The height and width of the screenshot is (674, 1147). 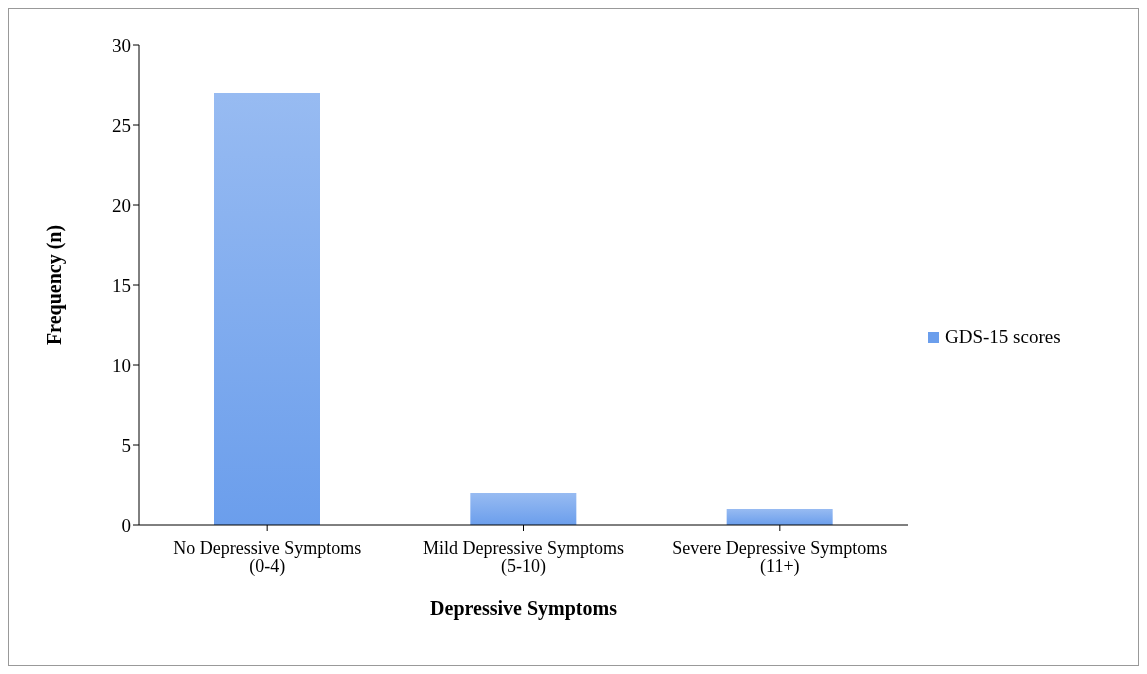 What do you see at coordinates (780, 557) in the screenshot?
I see `x-tick-label: Severe Depressive Symptoms (11+)` at bounding box center [780, 557].